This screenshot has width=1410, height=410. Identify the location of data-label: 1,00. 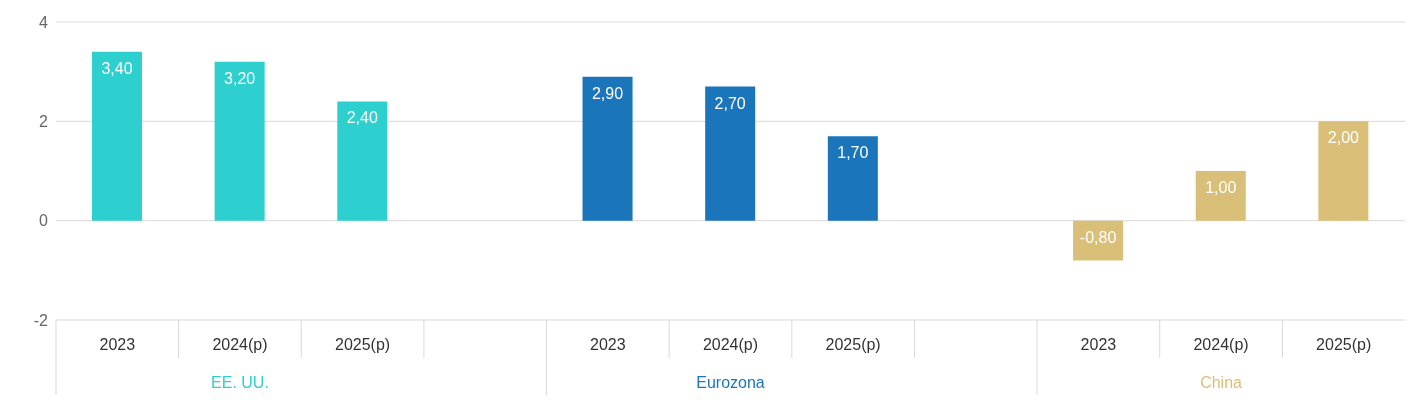
(1221, 187).